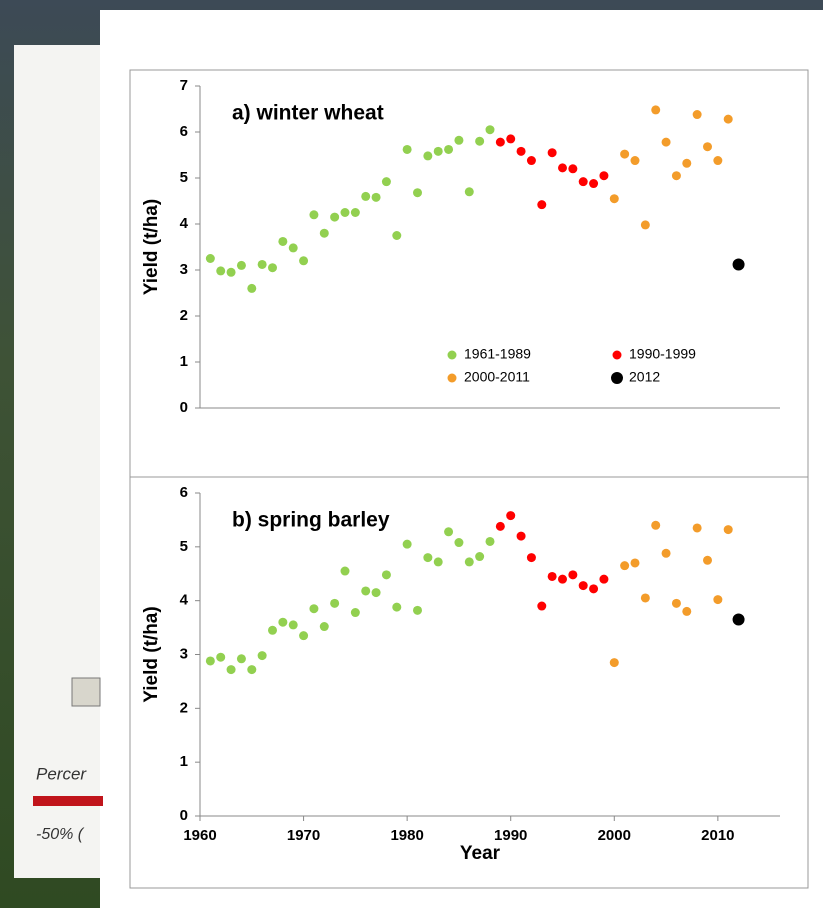 This screenshot has height=913, width=823. Describe the element at coordinates (61, 773) in the screenshot. I see `panel-text: Percer` at that location.